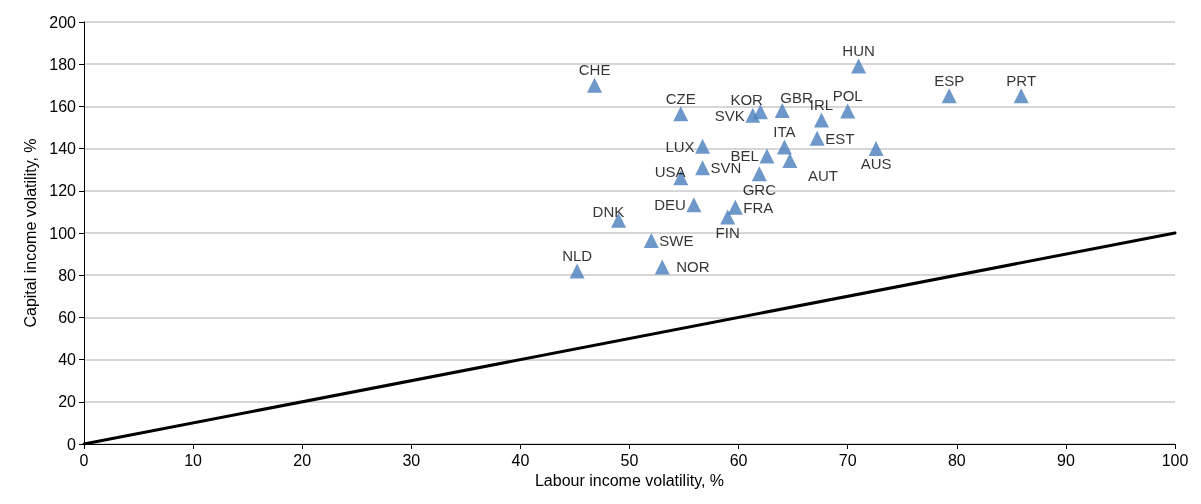 Image resolution: width=1201 pixels, height=504 pixels. I want to click on x-tick-label: 60, so click(738, 460).